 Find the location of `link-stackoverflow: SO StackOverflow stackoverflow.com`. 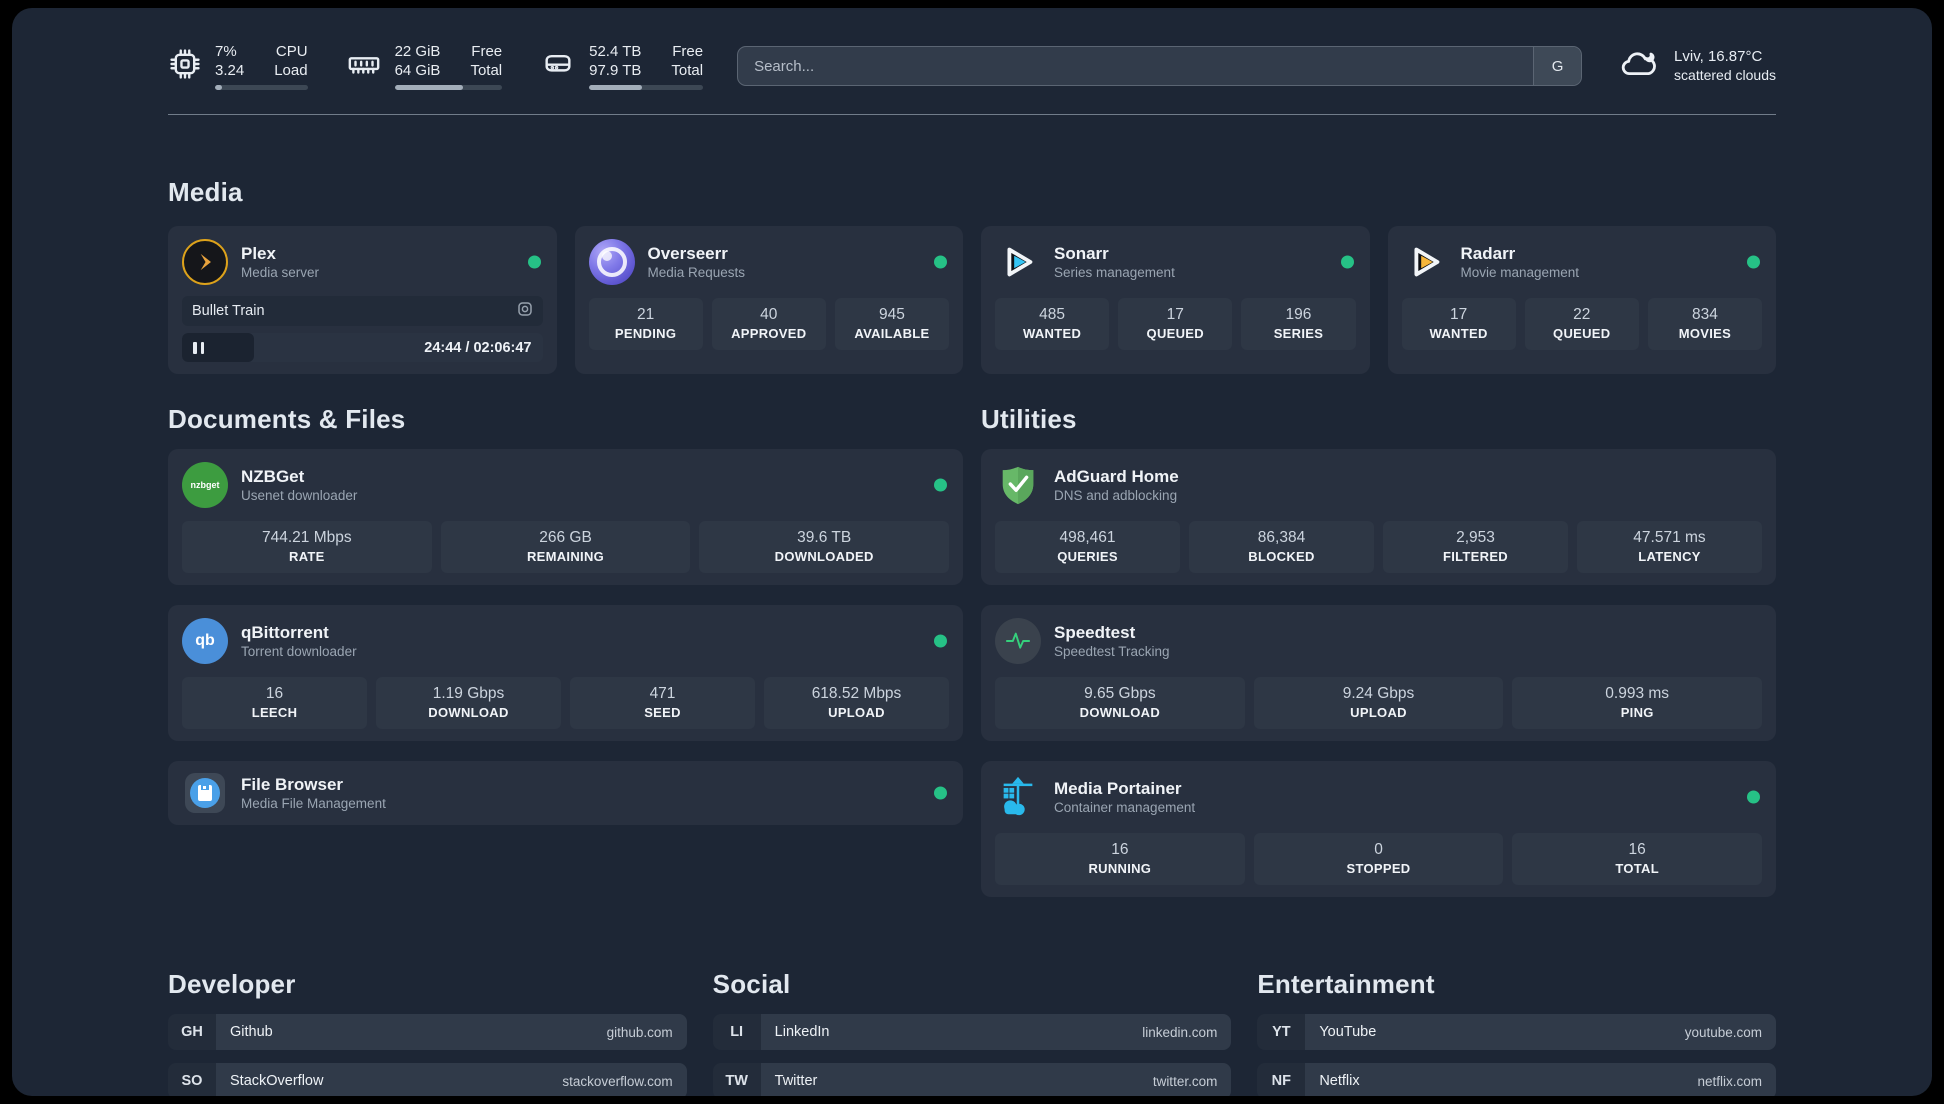

link-stackoverflow: SO StackOverflow stackoverflow.com is located at coordinates (427, 1079).